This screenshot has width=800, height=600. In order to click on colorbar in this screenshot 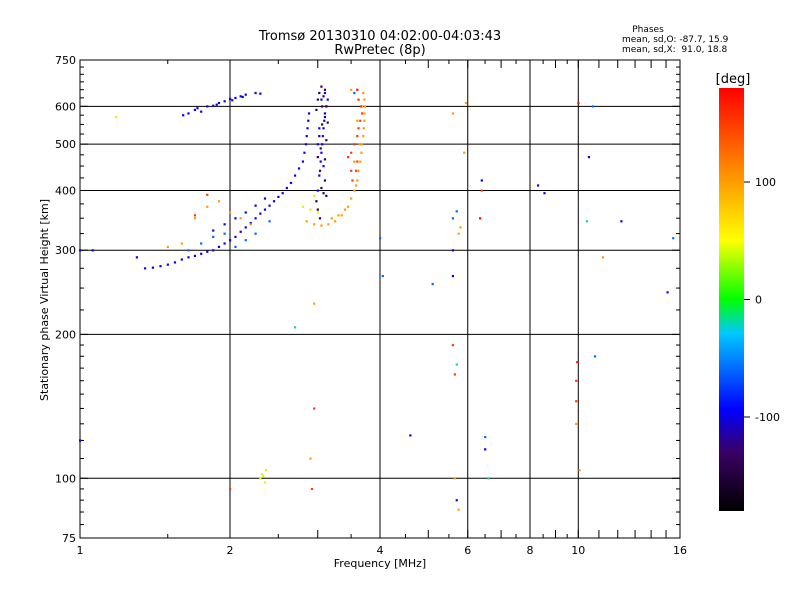, I will do `click(731, 299)`.